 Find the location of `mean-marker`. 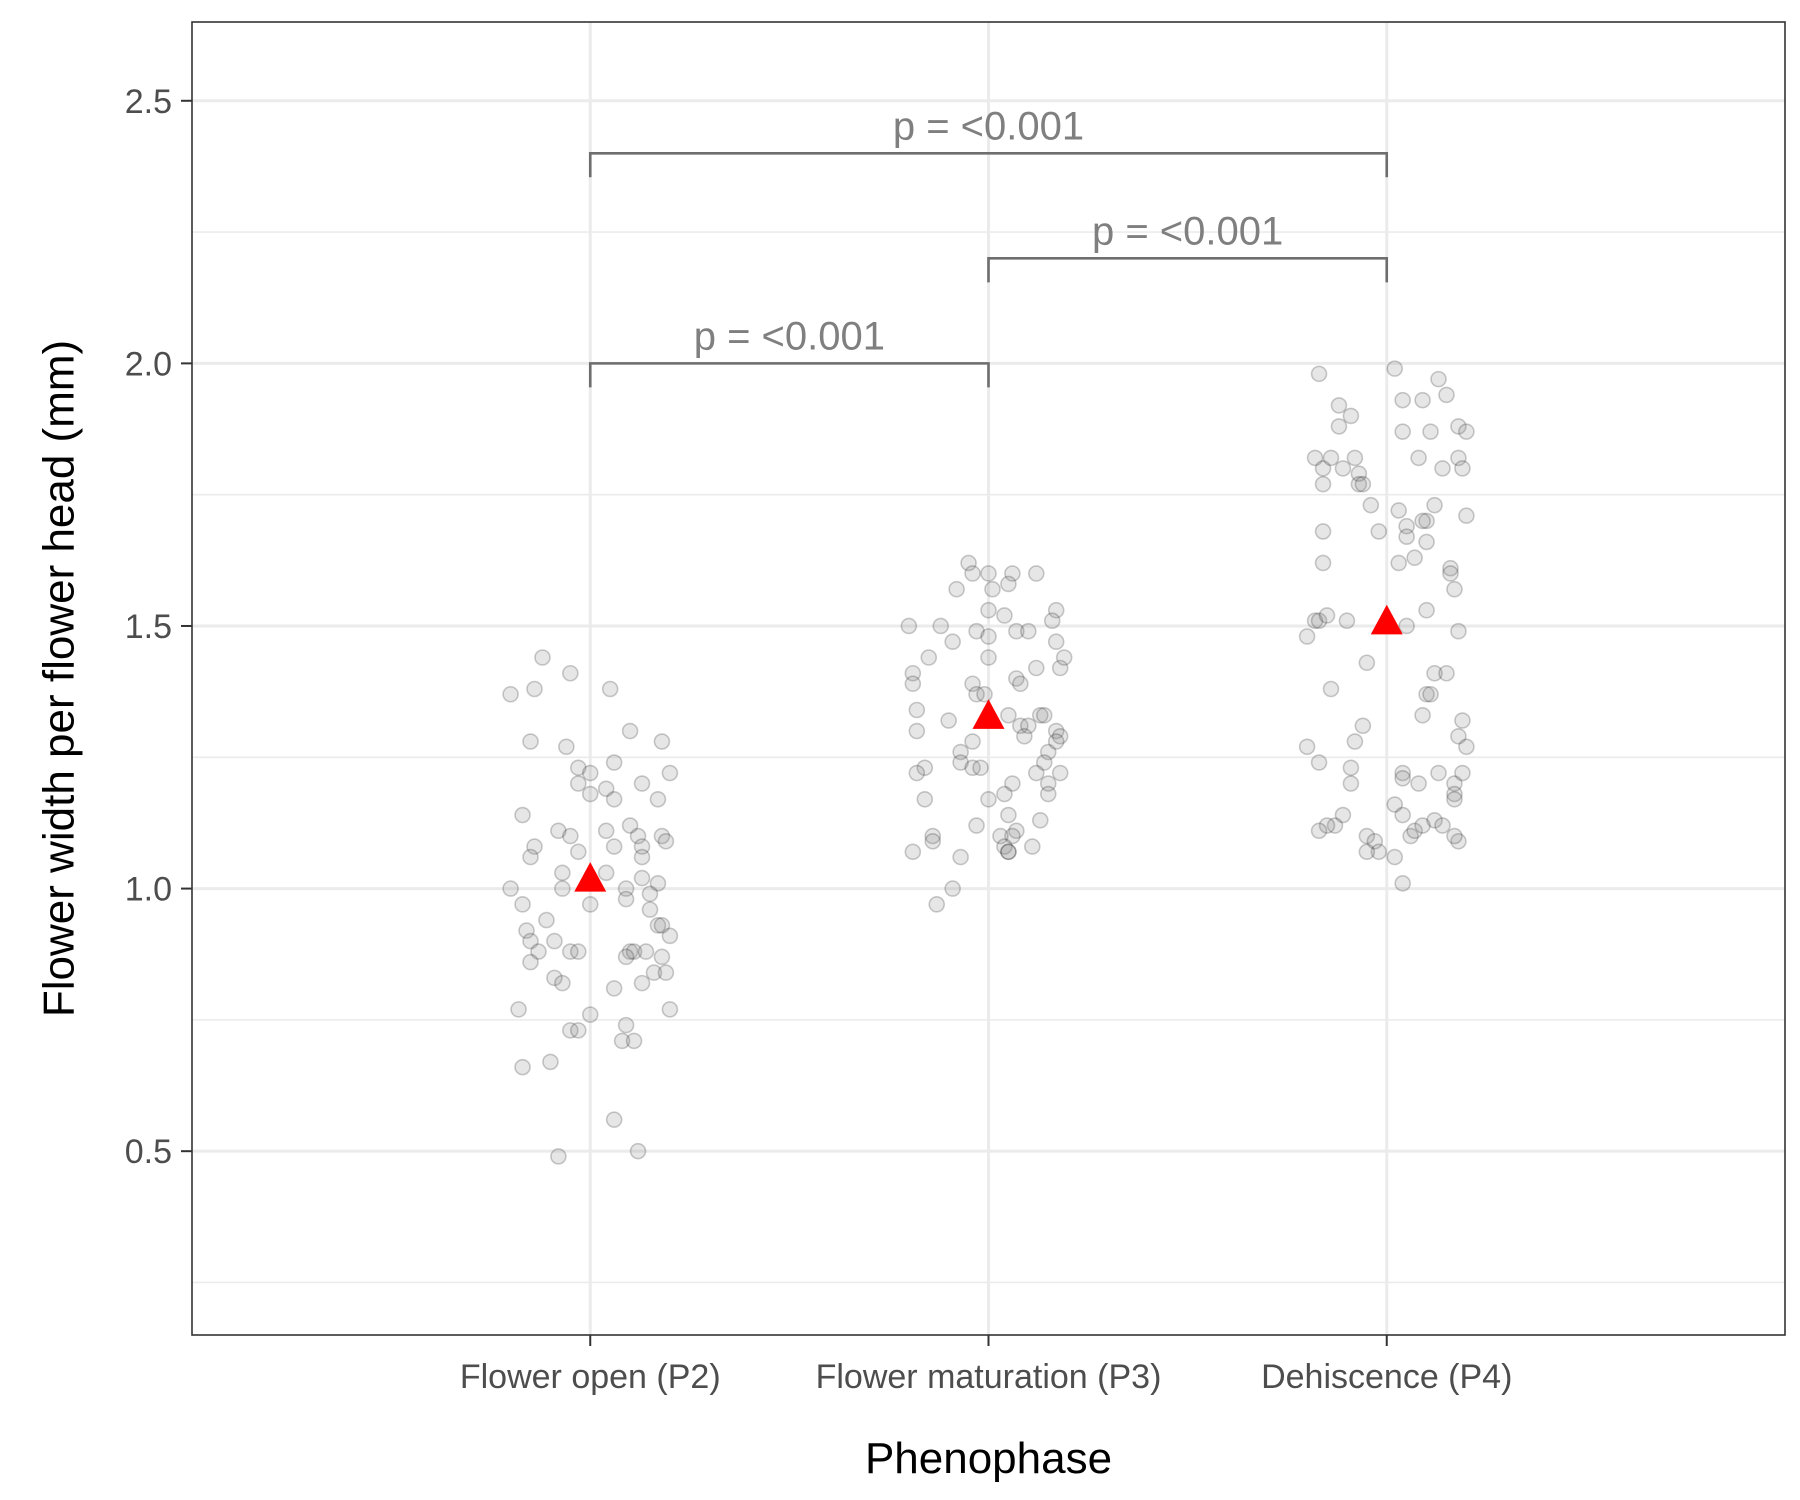

mean-marker is located at coordinates (988, 714).